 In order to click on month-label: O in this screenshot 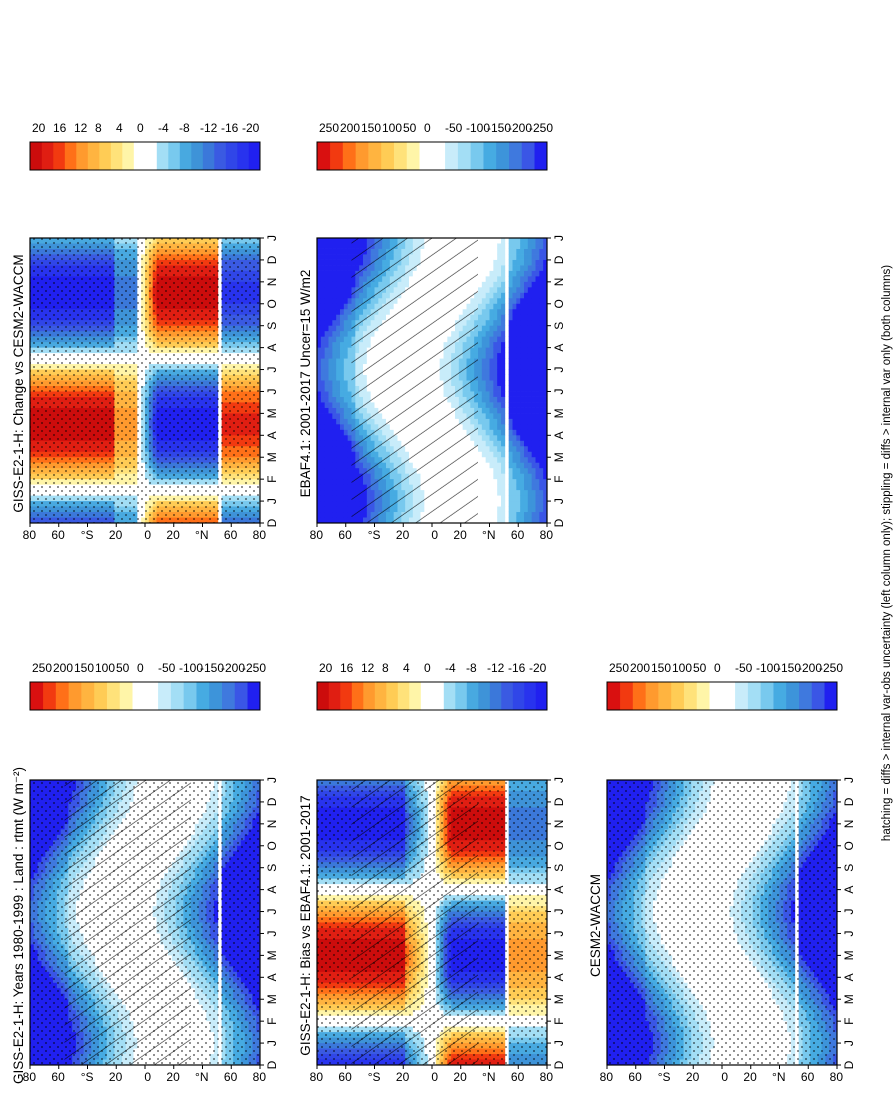, I will do `click(272, 845)`.